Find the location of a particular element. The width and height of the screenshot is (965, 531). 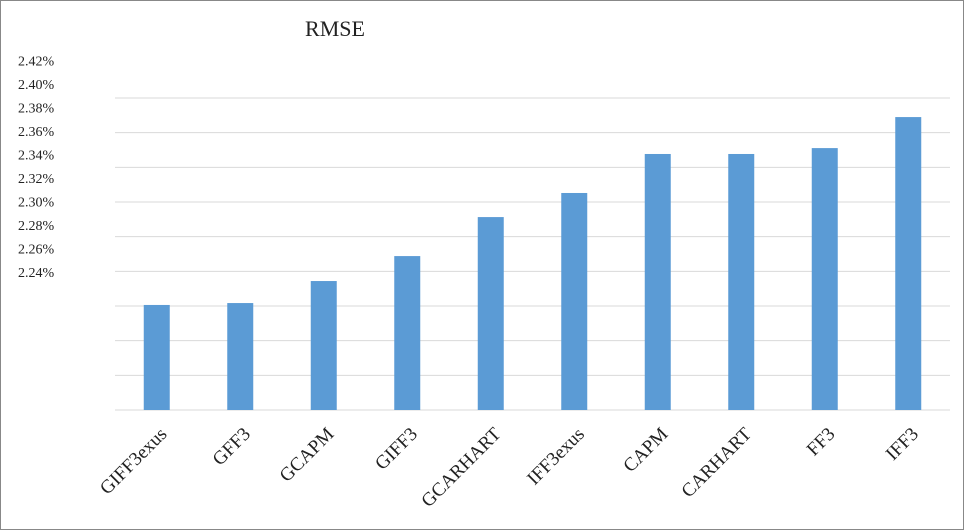

y-tick-label: 2.24% is located at coordinates (36, 273).